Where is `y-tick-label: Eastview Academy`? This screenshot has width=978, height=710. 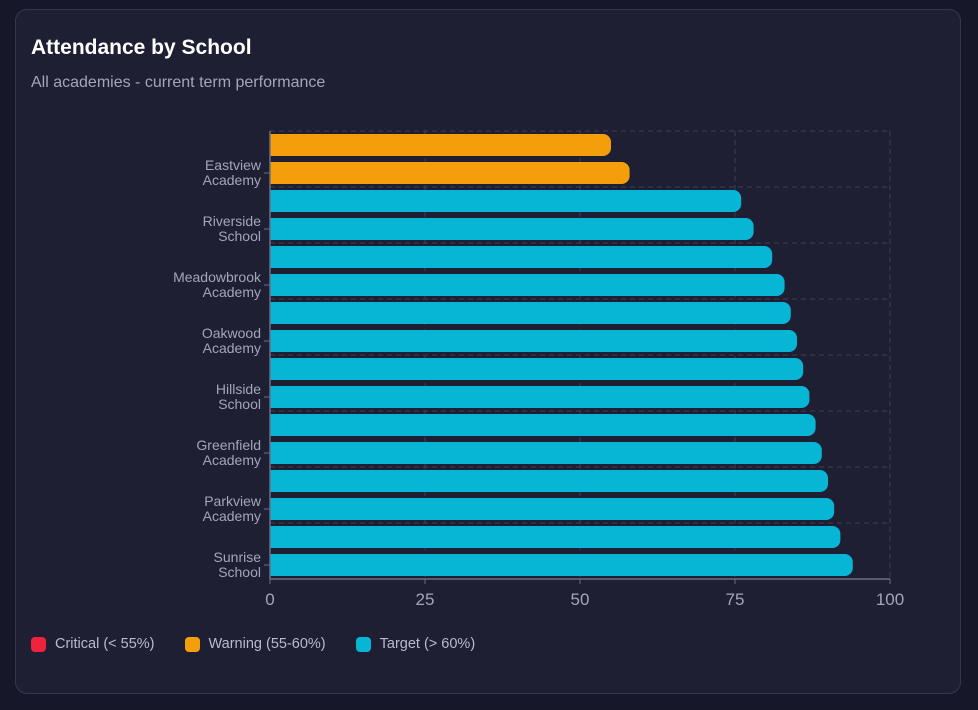 y-tick-label: Eastview Academy is located at coordinates (232, 172).